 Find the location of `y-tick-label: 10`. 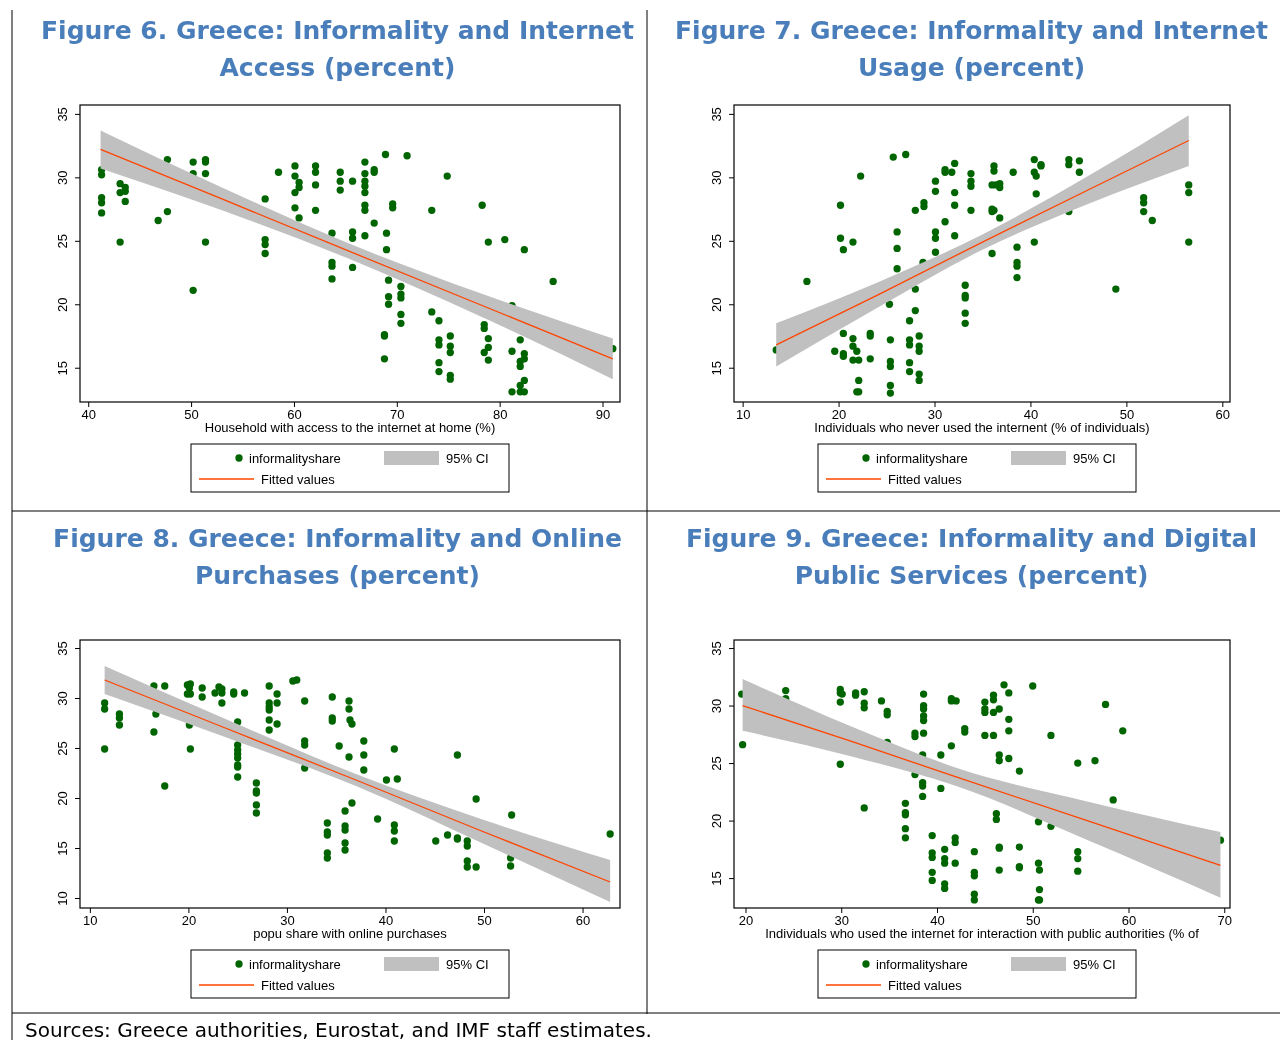

y-tick-label: 10 is located at coordinates (62, 898).